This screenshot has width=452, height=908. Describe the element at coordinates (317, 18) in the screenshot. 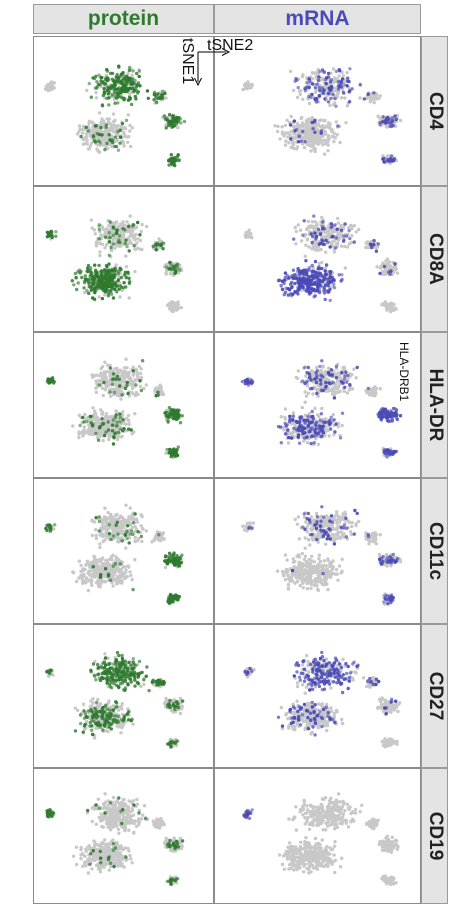

I see `column-header-mrna-label: mRNA` at that location.